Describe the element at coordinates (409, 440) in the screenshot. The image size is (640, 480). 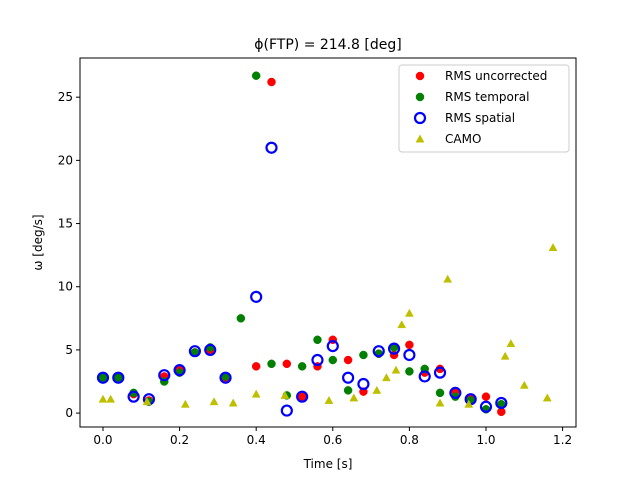
I see `x-tick-label: 0.8` at that location.